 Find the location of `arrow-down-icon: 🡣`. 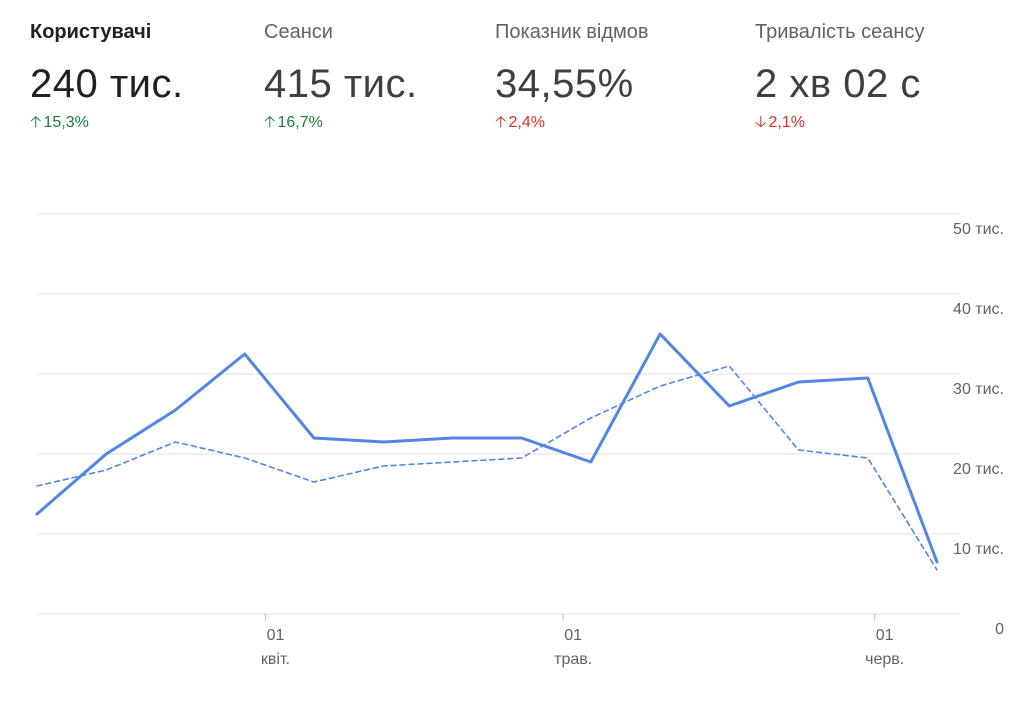

arrow-down-icon: 🡣 is located at coordinates (761, 122).